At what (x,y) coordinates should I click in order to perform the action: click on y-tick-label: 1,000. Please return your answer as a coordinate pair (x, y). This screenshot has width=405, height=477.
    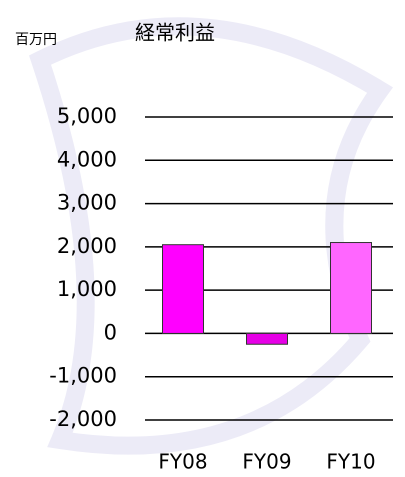
    Looking at the image, I should click on (87, 289).